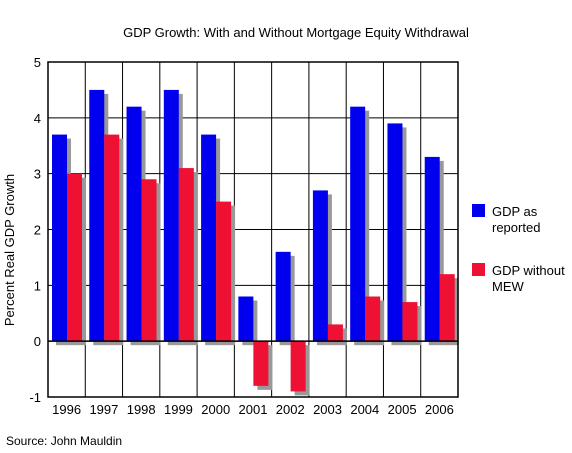 The image size is (572, 453). Describe the element at coordinates (134, 224) in the screenshot. I see `bar-gdp-reported-1998` at that location.